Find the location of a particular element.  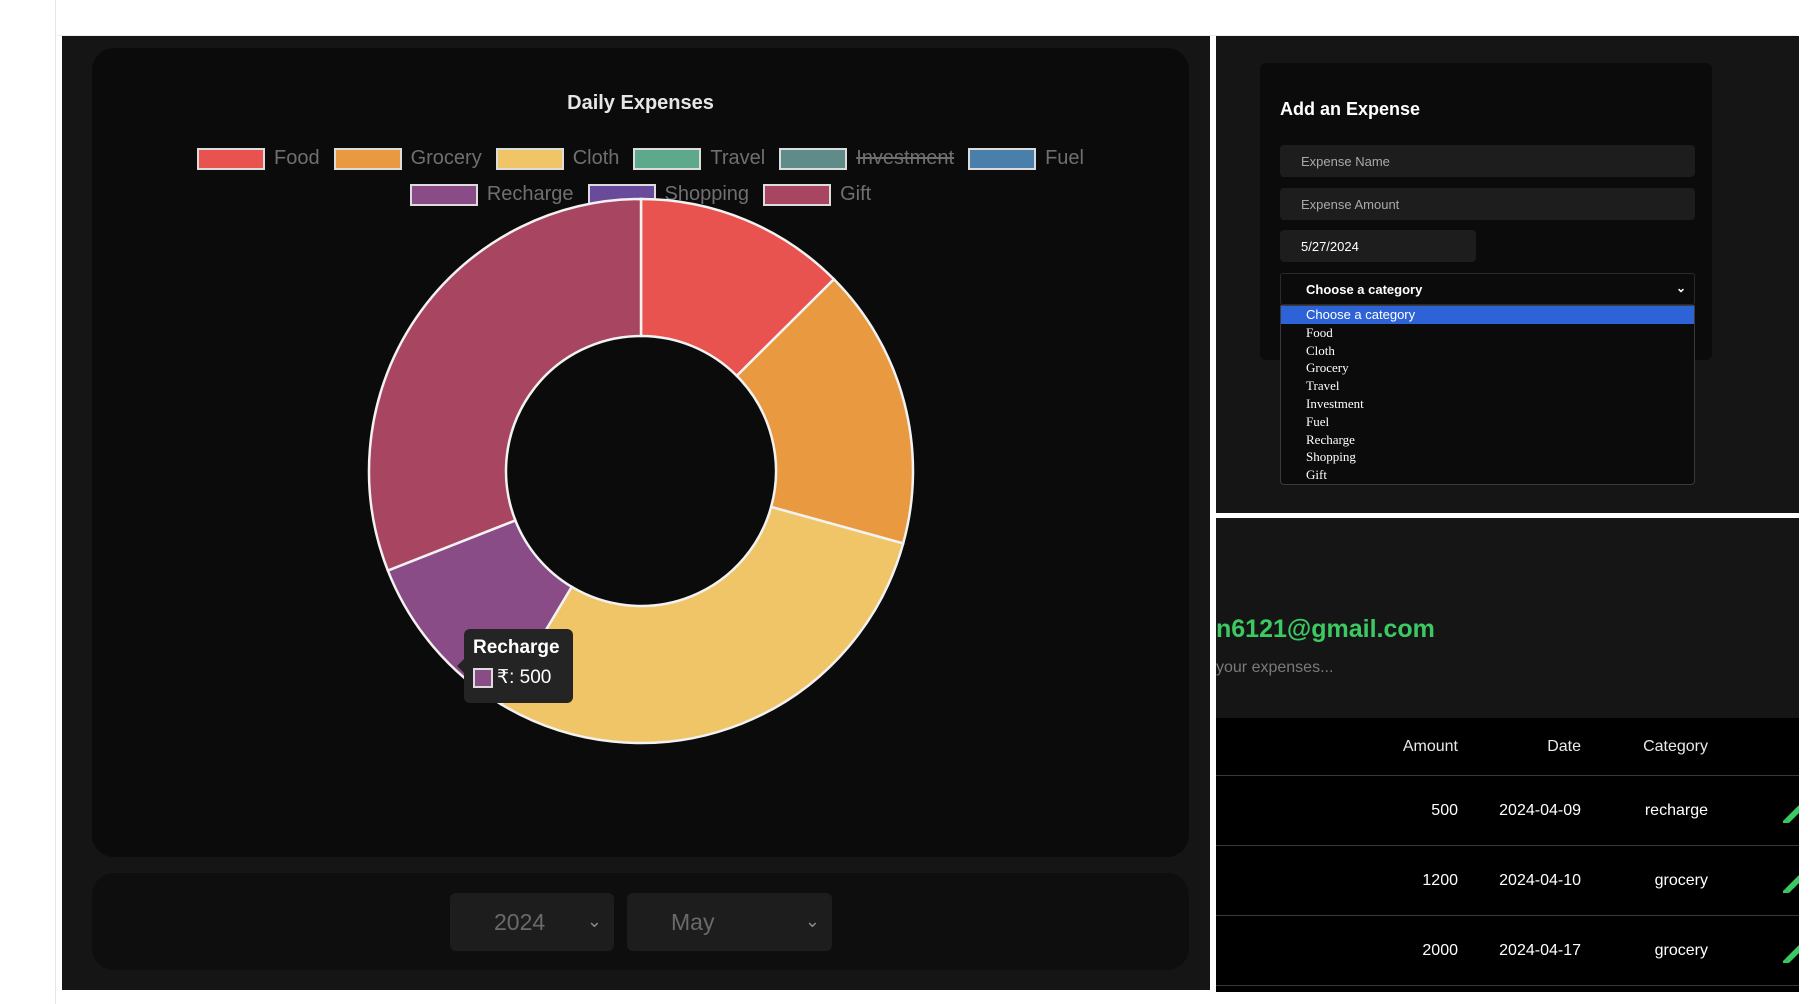

legend-label: Grocery is located at coordinates (446, 158).